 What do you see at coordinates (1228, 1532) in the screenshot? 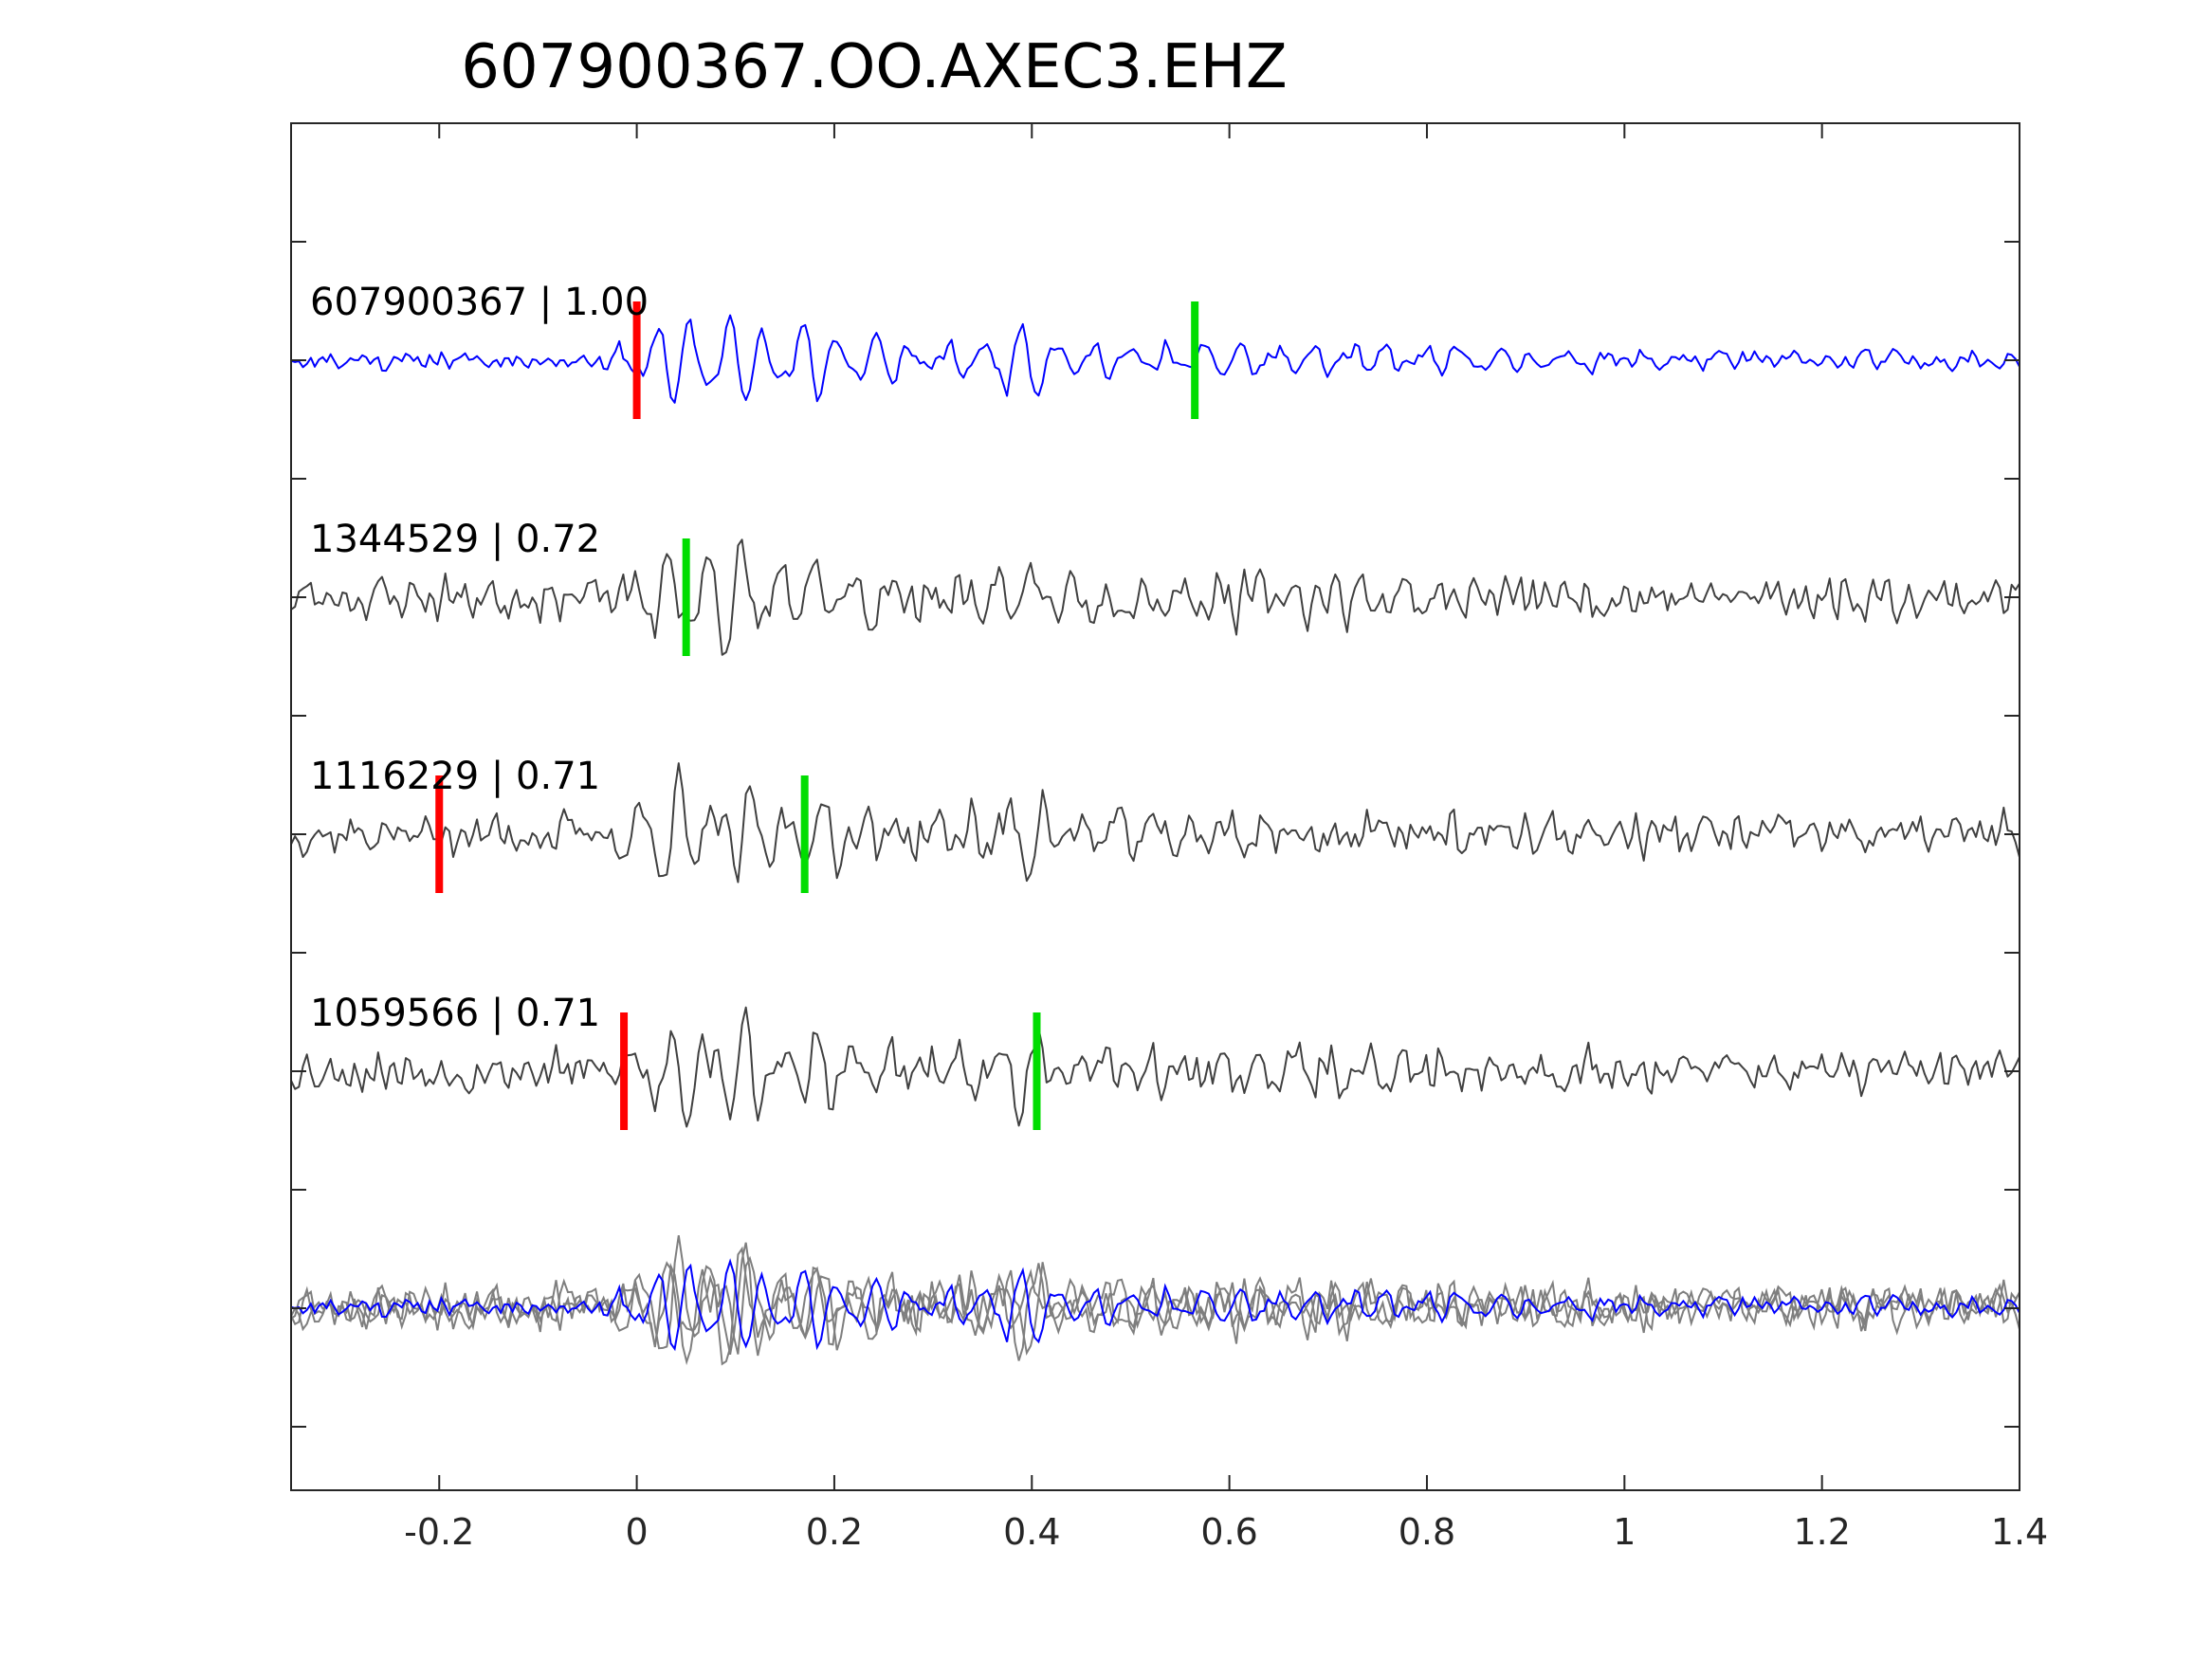
I see `x-tick-label: 0.6` at bounding box center [1228, 1532].